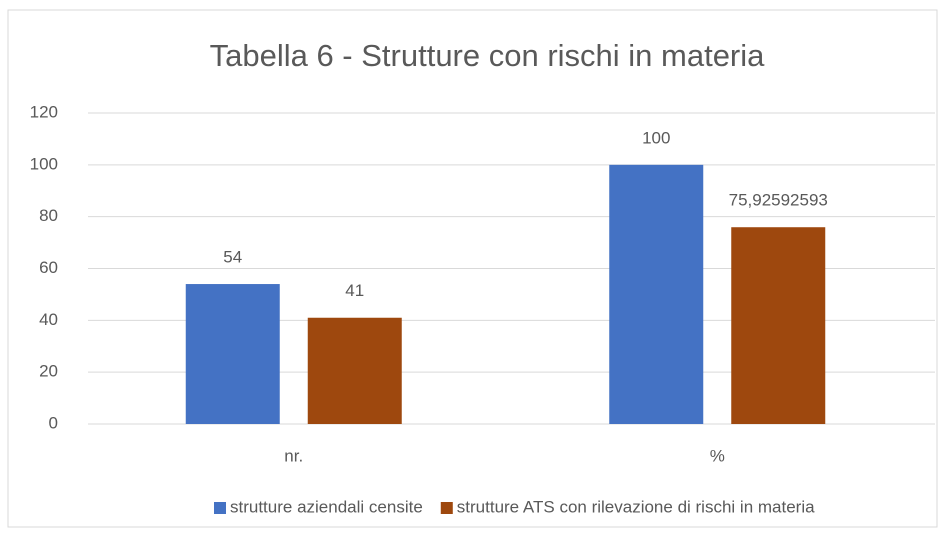 Image resolution: width=946 pixels, height=536 pixels. Describe the element at coordinates (48, 215) in the screenshot. I see `y-tick-label: 80` at that location.